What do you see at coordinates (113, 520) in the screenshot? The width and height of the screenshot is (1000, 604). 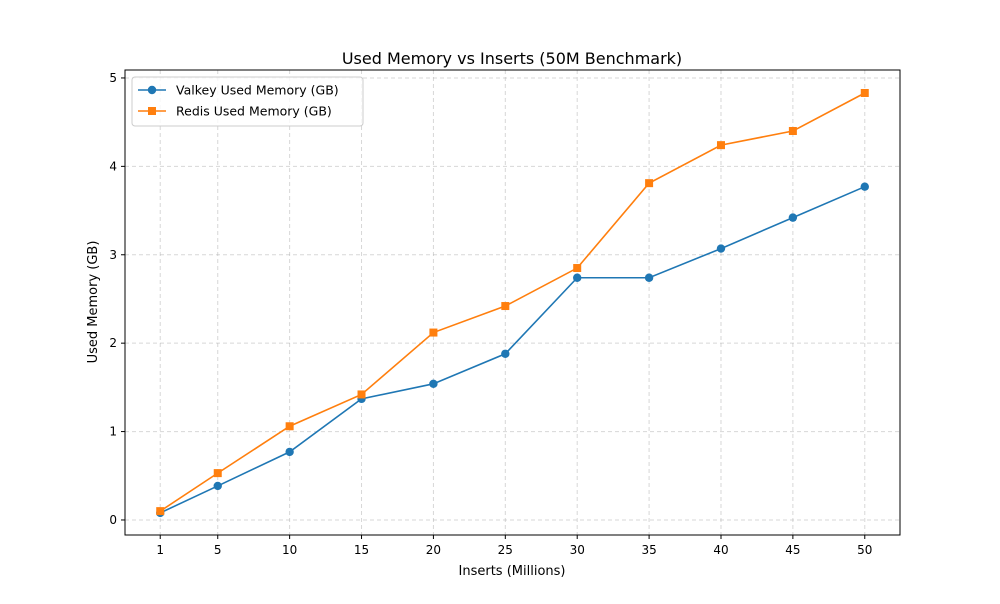 I see `y-tick-label: 0` at bounding box center [113, 520].